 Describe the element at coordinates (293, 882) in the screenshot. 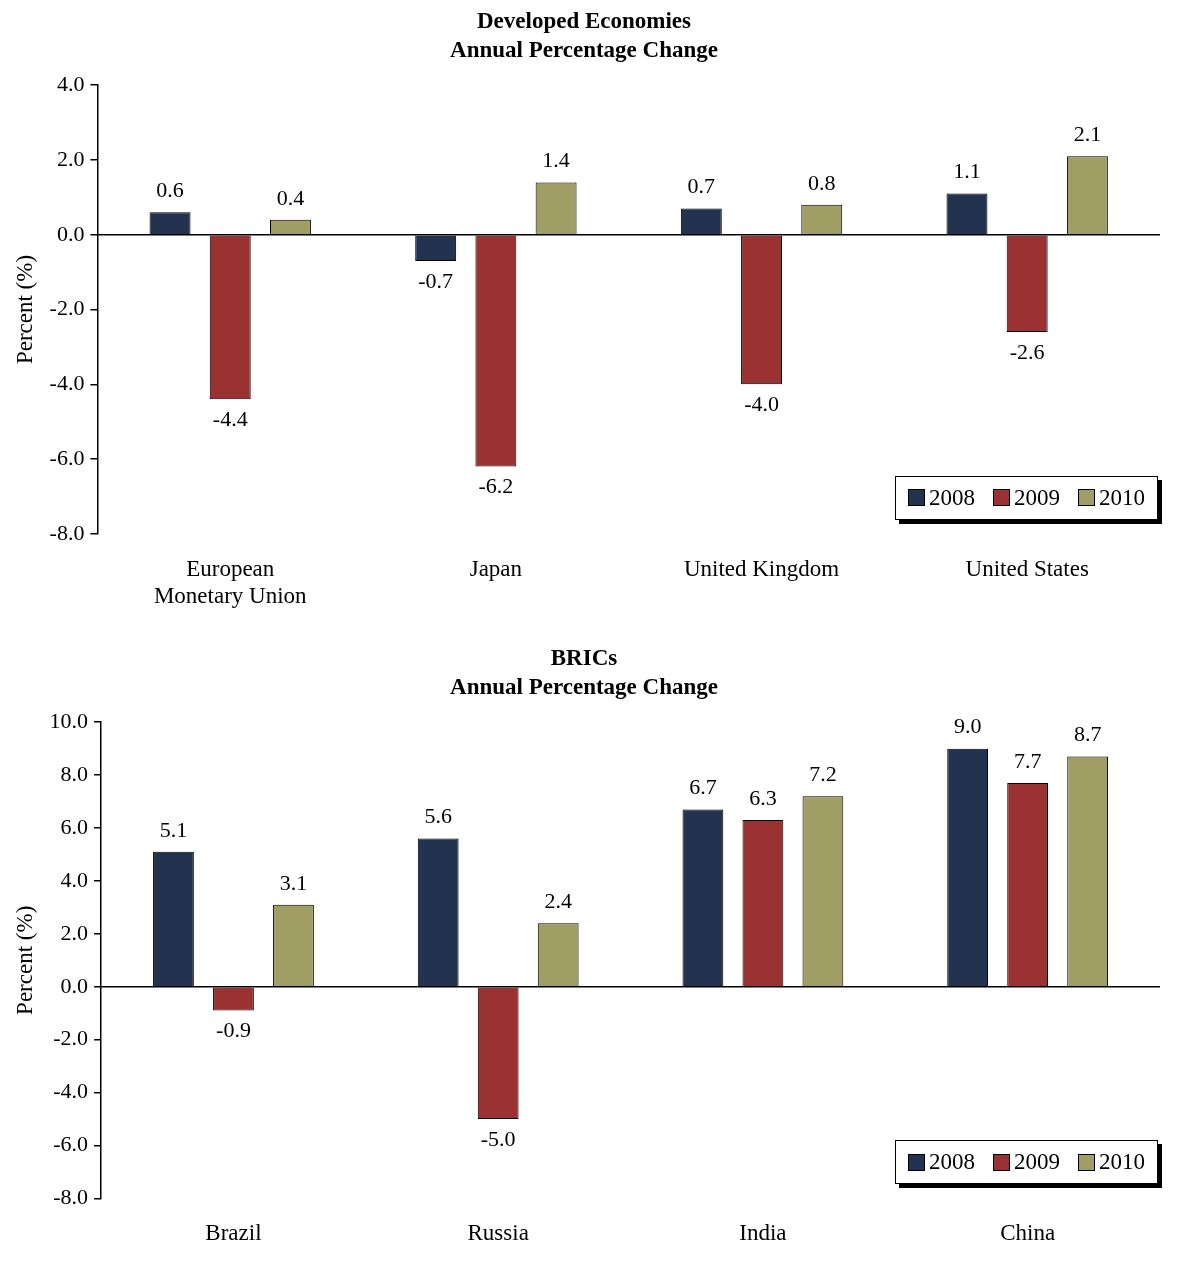

I see `data-label: 3.1` at that location.